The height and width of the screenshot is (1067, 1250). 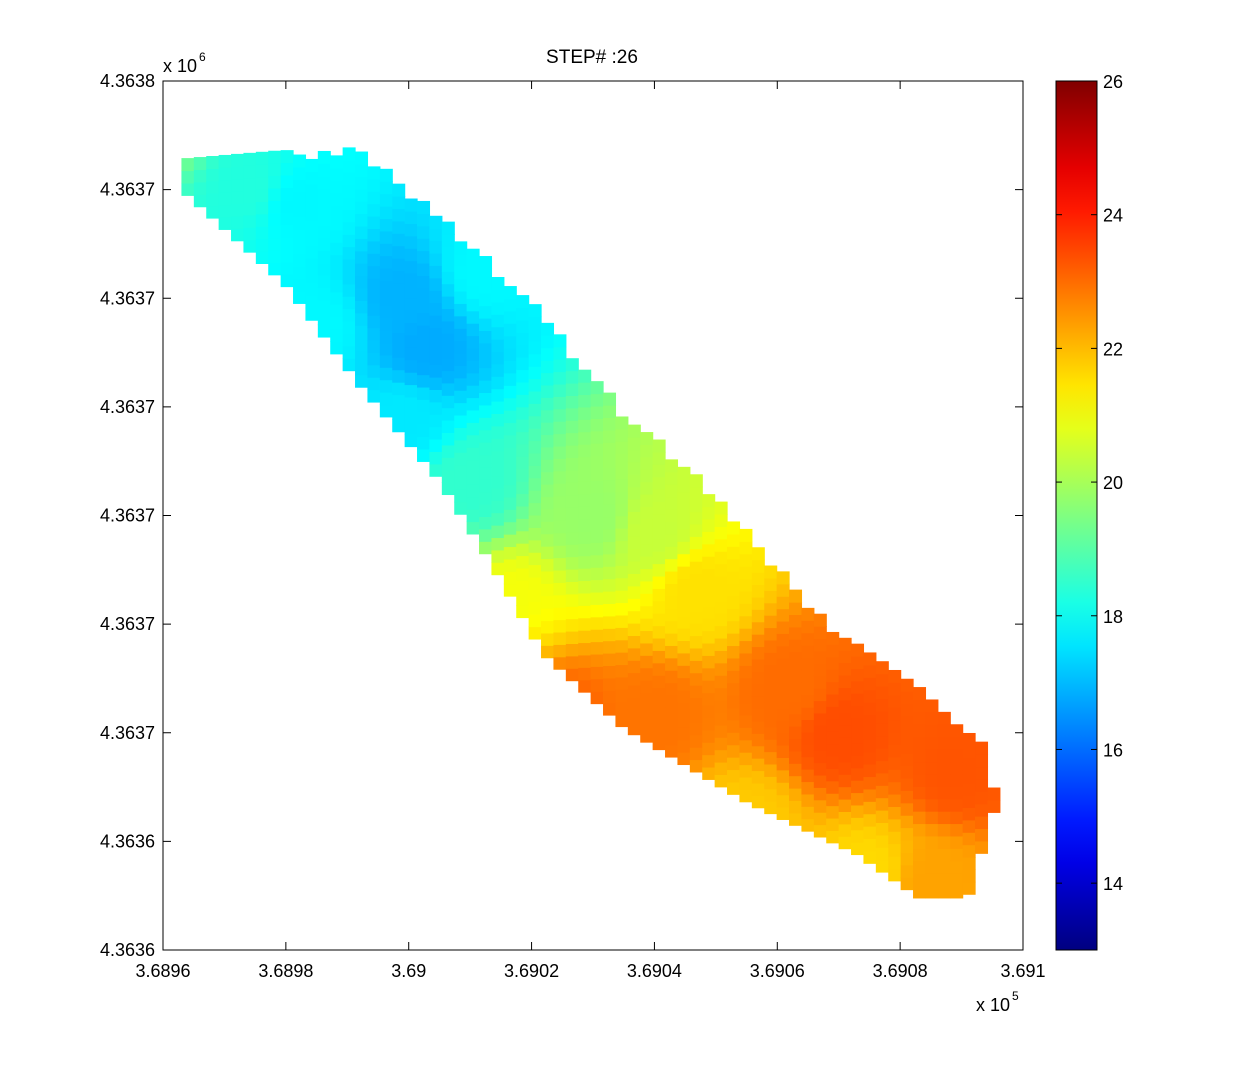 I want to click on x-tick-label: 3.6898, so click(x=285, y=971).